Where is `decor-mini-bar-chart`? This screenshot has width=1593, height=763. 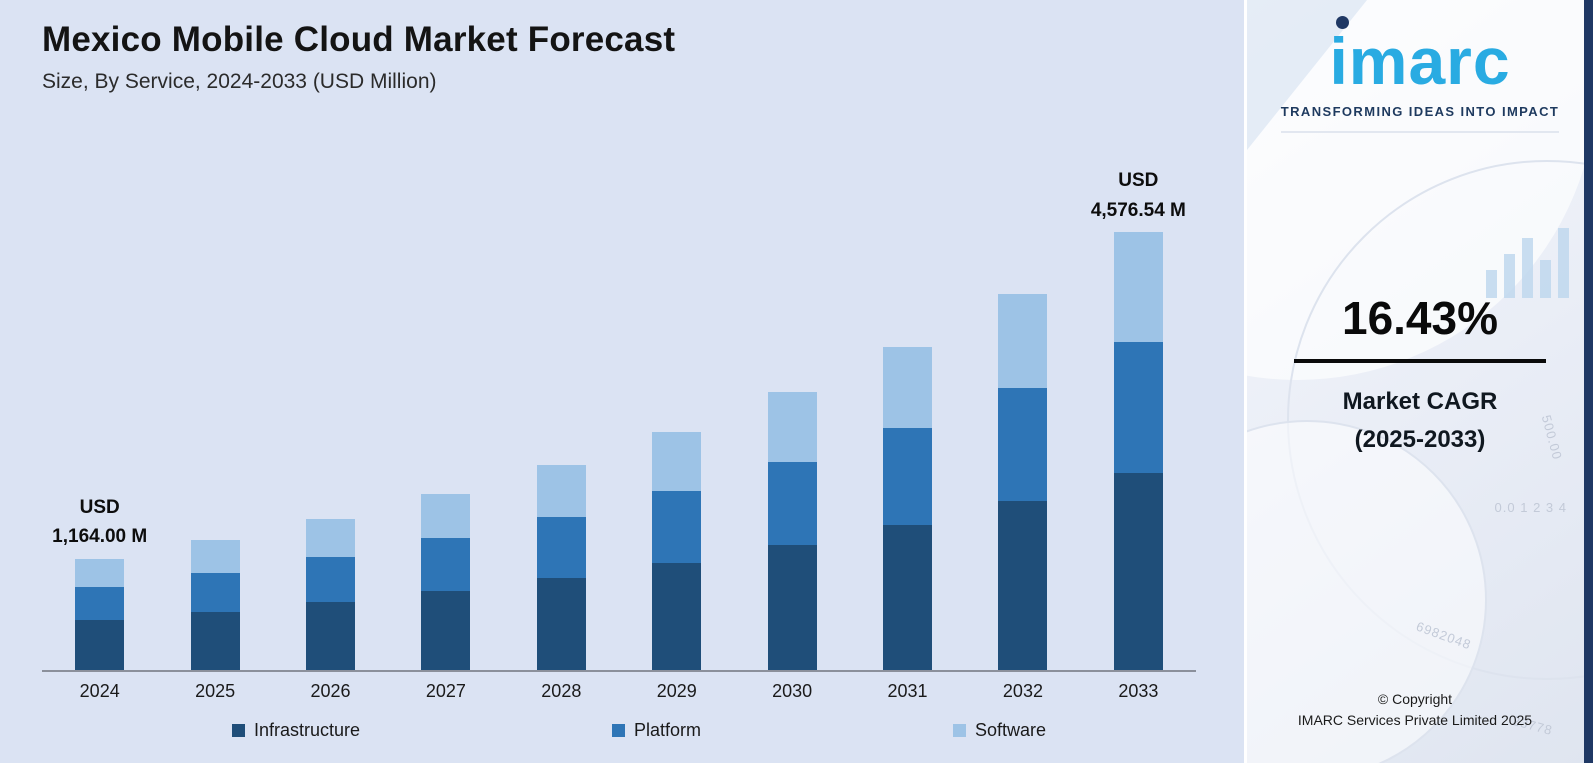 decor-mini-bar-chart is located at coordinates (1527, 263).